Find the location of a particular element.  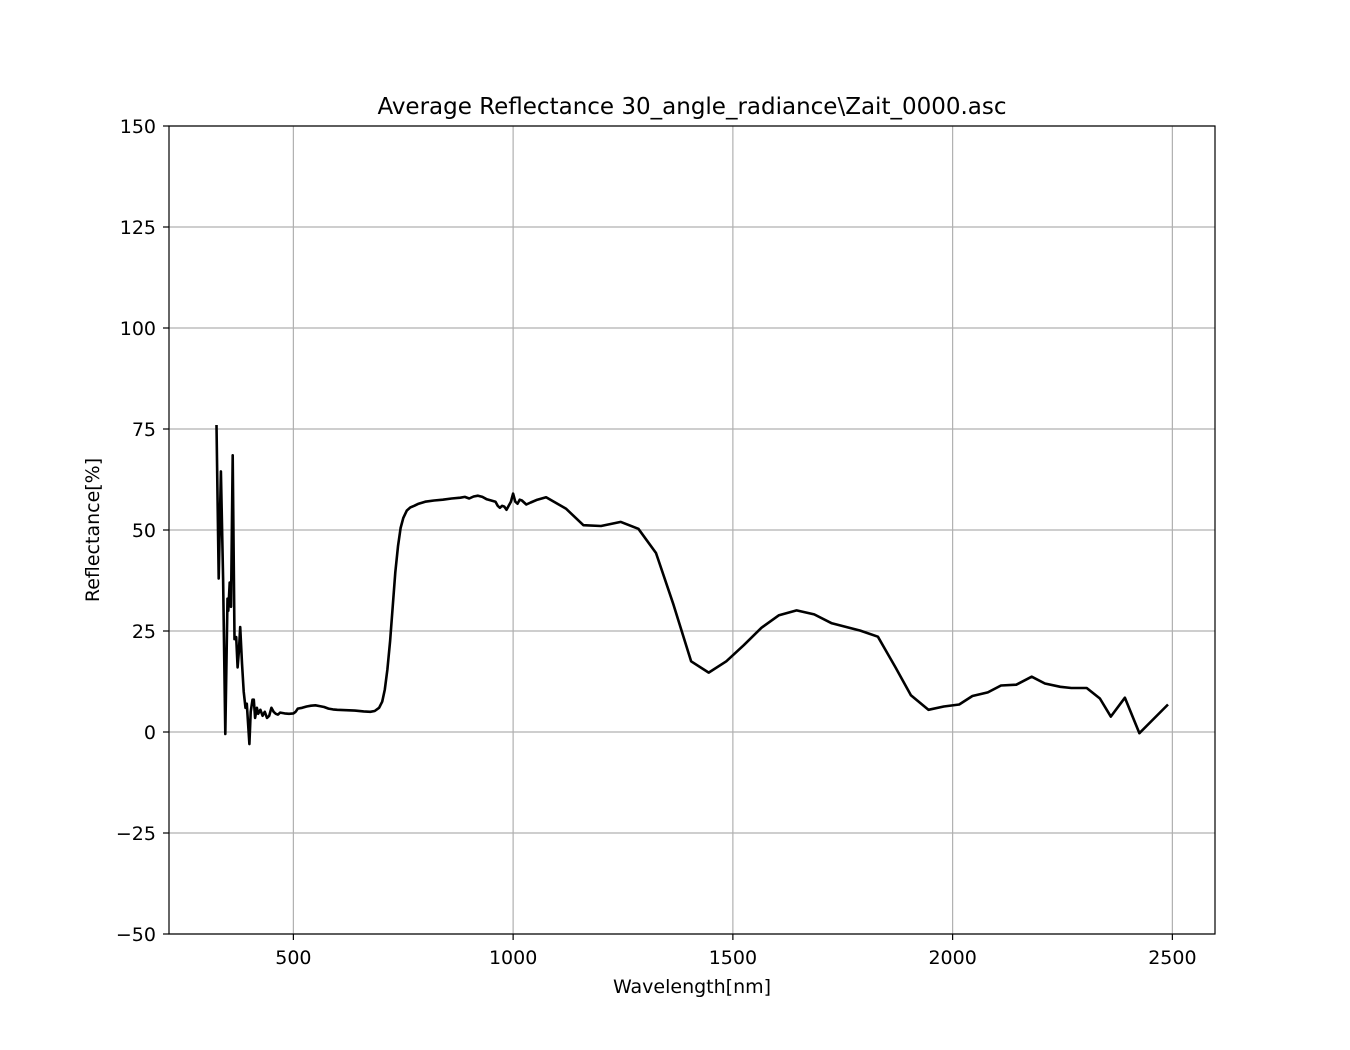

y-tick-label: 0 is located at coordinates (150, 733).